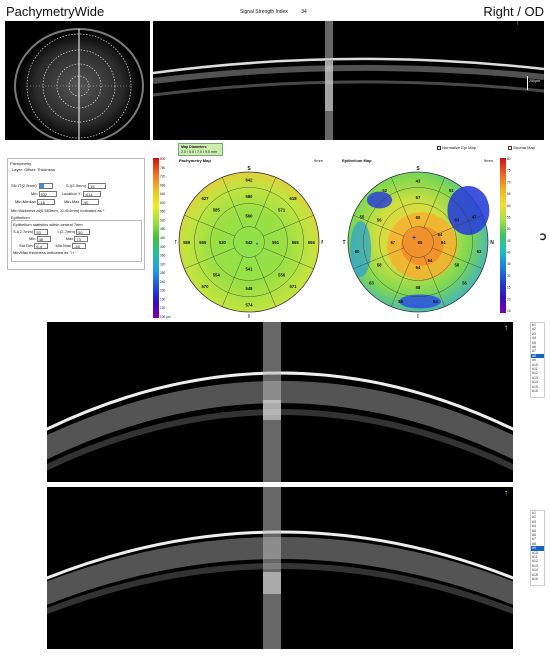 This screenshot has height=656, width=550. I want to click on pachy-mid-value: 571, so click(282, 209).